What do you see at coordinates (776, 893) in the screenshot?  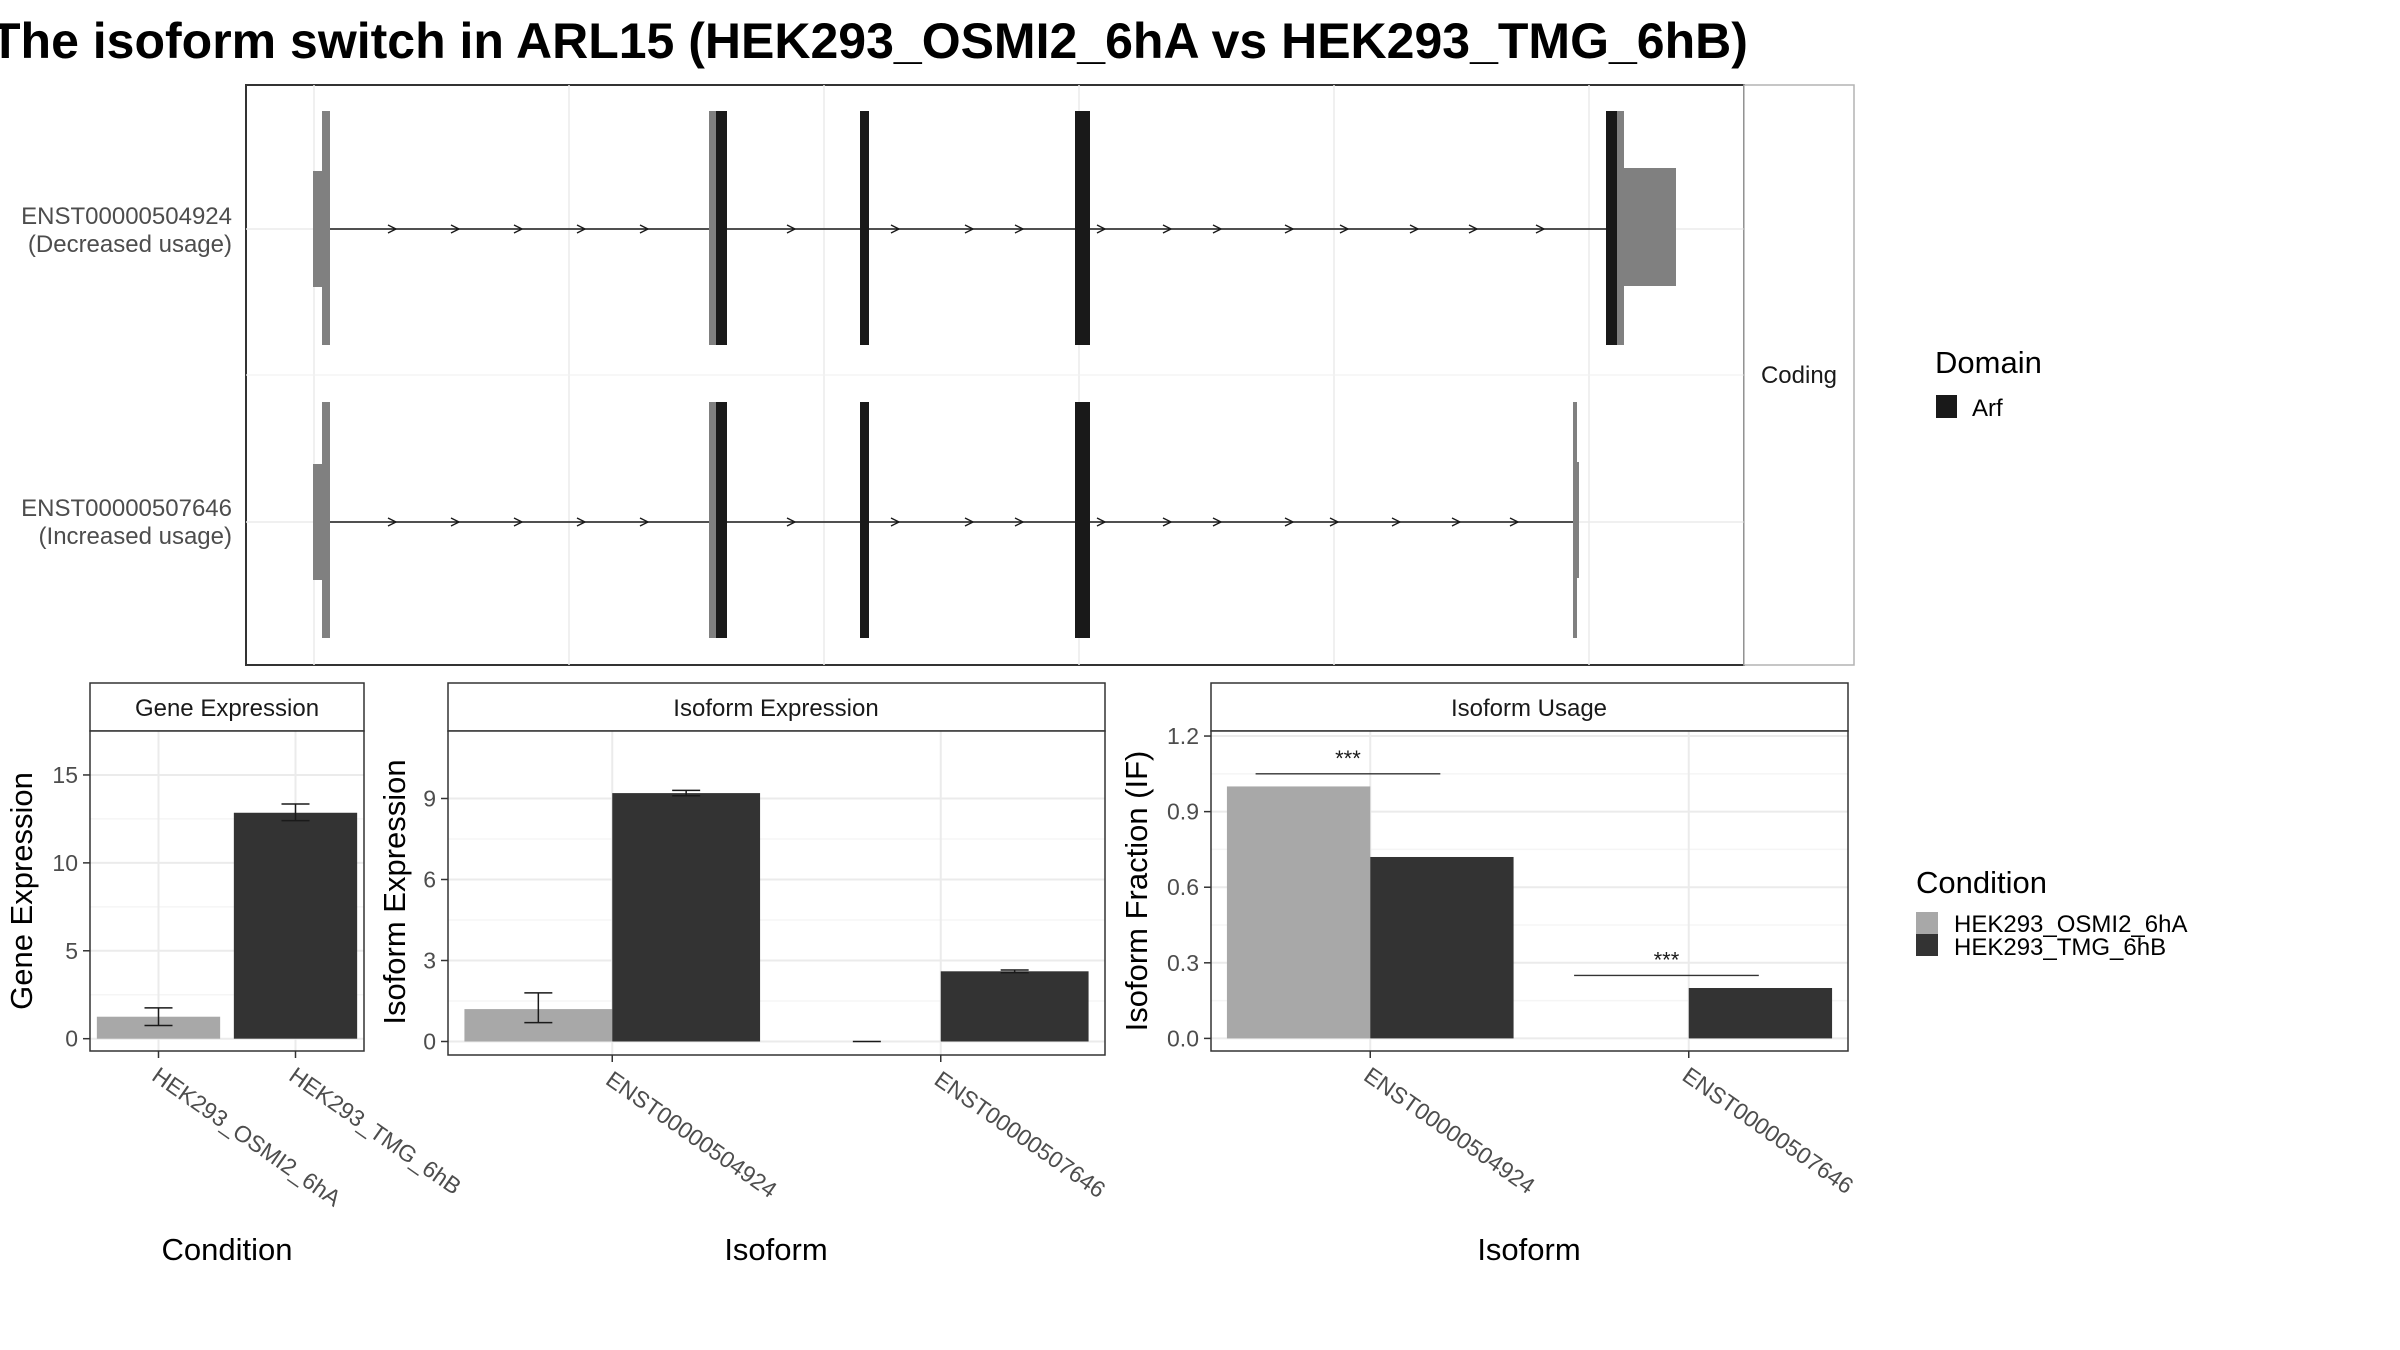 I see `isoform-expression-plot-border` at bounding box center [776, 893].